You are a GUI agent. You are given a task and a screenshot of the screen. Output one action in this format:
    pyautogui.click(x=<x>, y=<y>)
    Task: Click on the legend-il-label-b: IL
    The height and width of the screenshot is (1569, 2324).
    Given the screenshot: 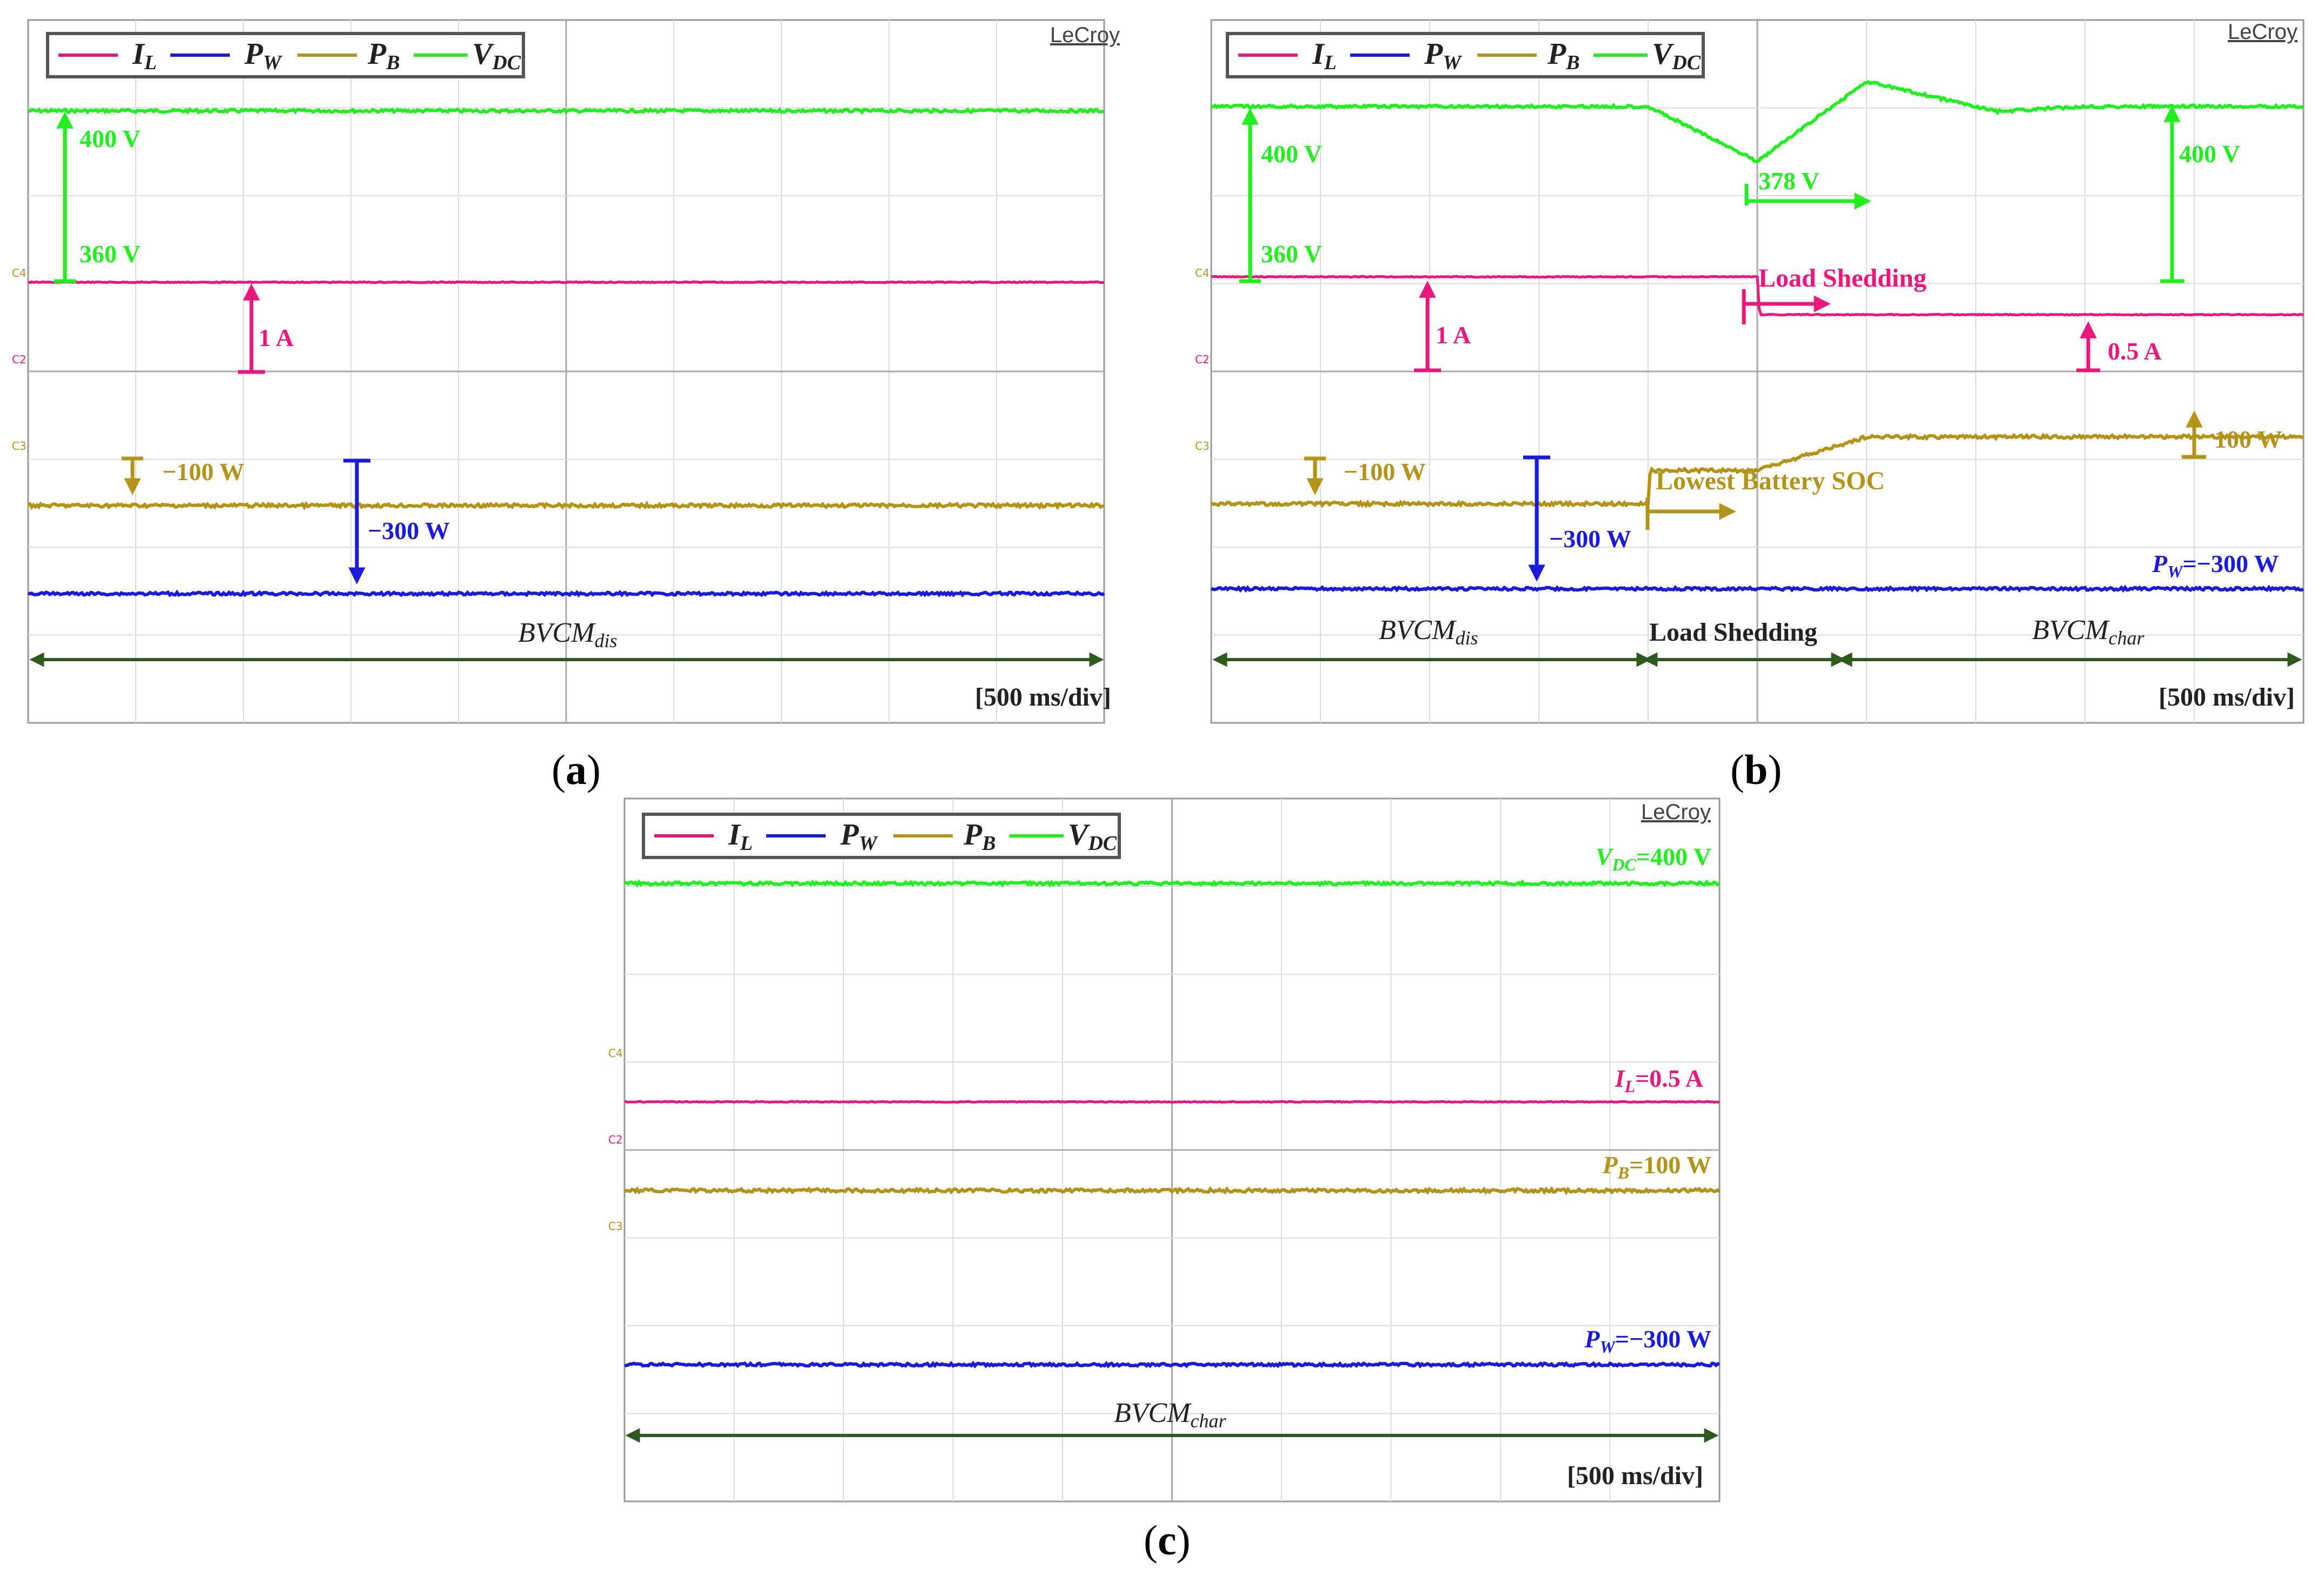 What is the action you would take?
    pyautogui.click(x=1324, y=55)
    